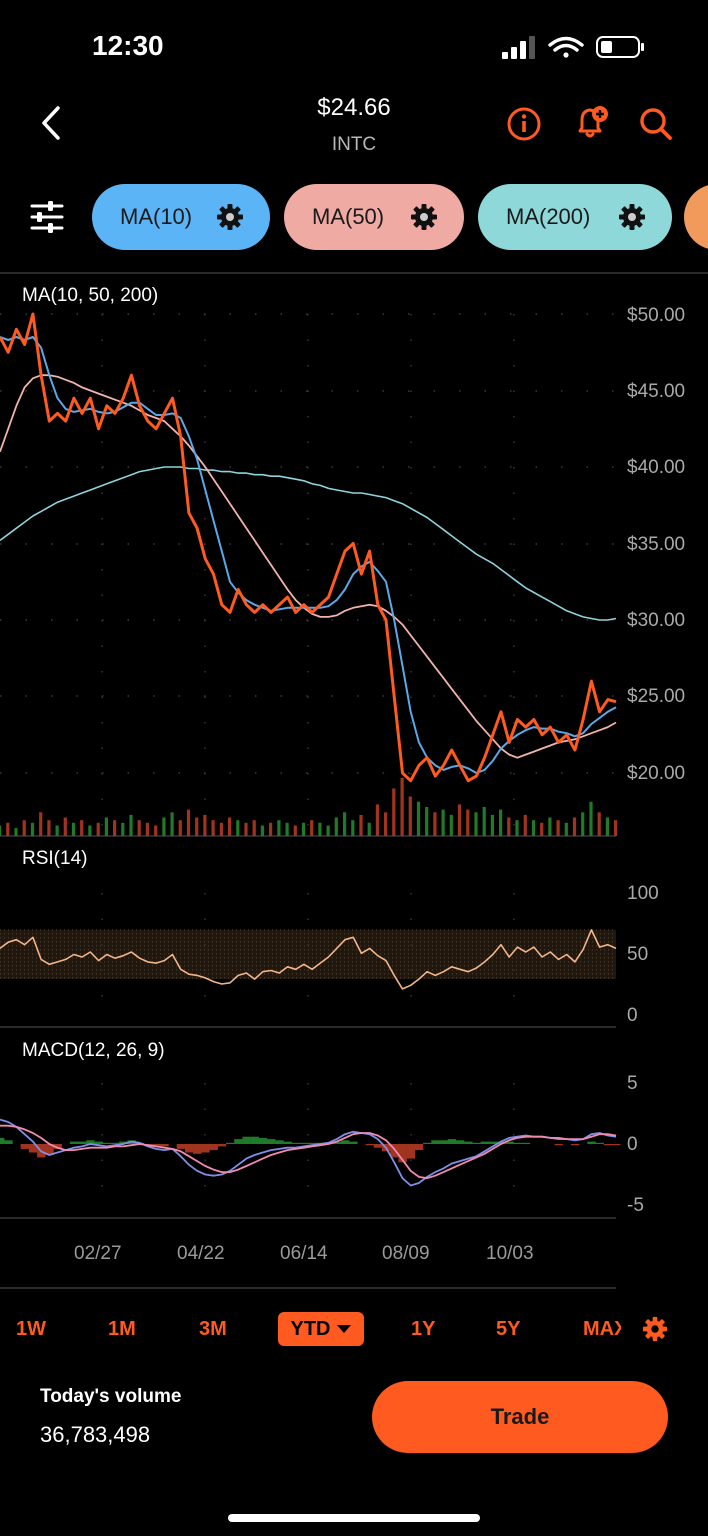 The width and height of the screenshot is (708, 1536). What do you see at coordinates (696, 217) in the screenshot?
I see `next-indicator-pill` at bounding box center [696, 217].